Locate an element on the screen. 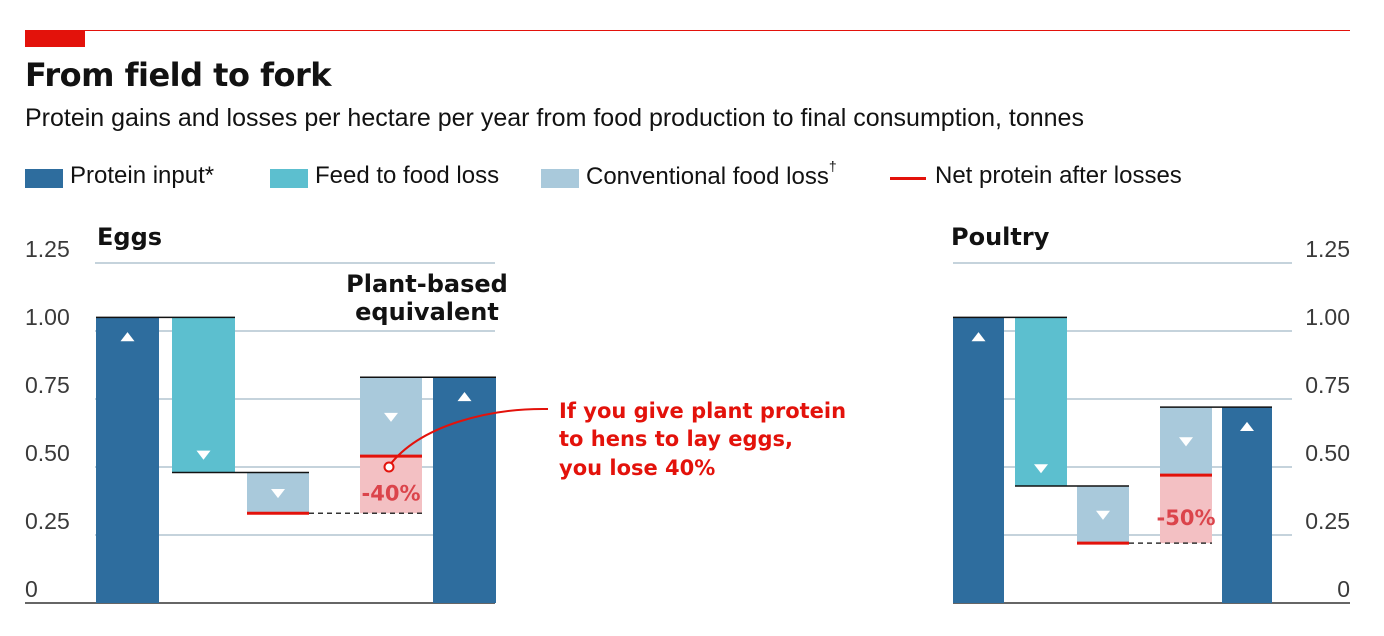 The width and height of the screenshot is (1384, 636). eggs-bar-0-up-marker is located at coordinates (127, 337).